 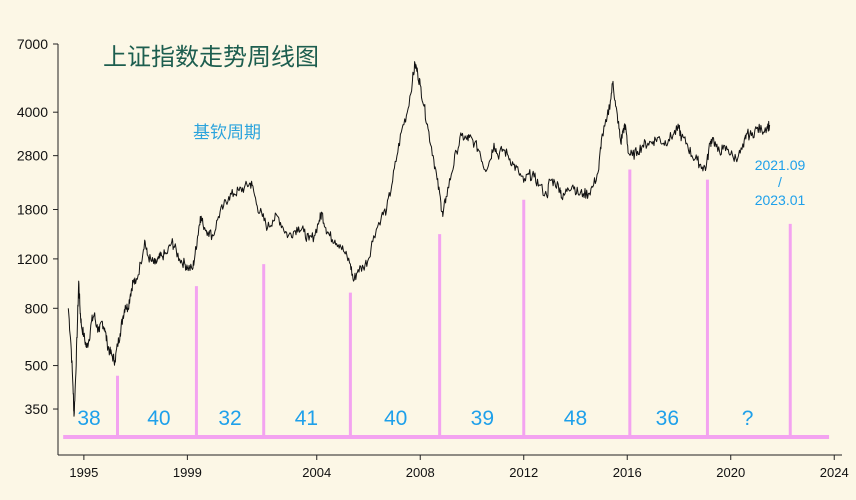 I want to click on cycle-length-label: 48, so click(x=575, y=418).